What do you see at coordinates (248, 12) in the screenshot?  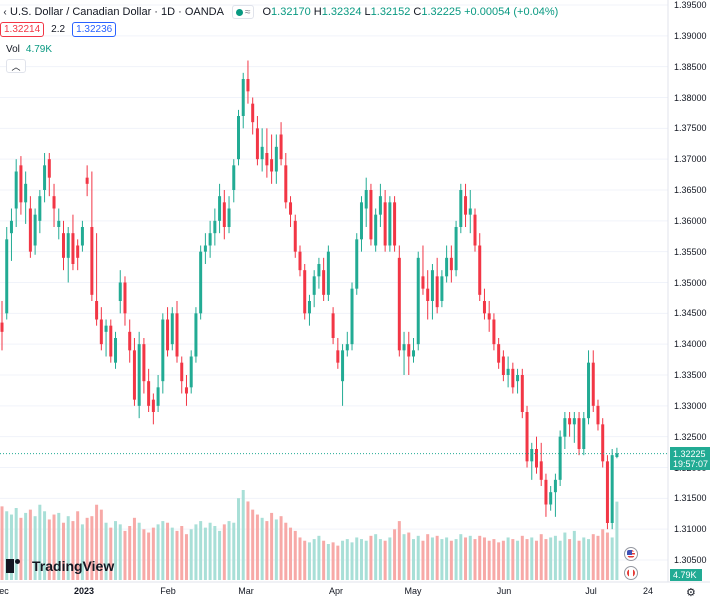 I see `live-wave-icon: ≈` at bounding box center [248, 12].